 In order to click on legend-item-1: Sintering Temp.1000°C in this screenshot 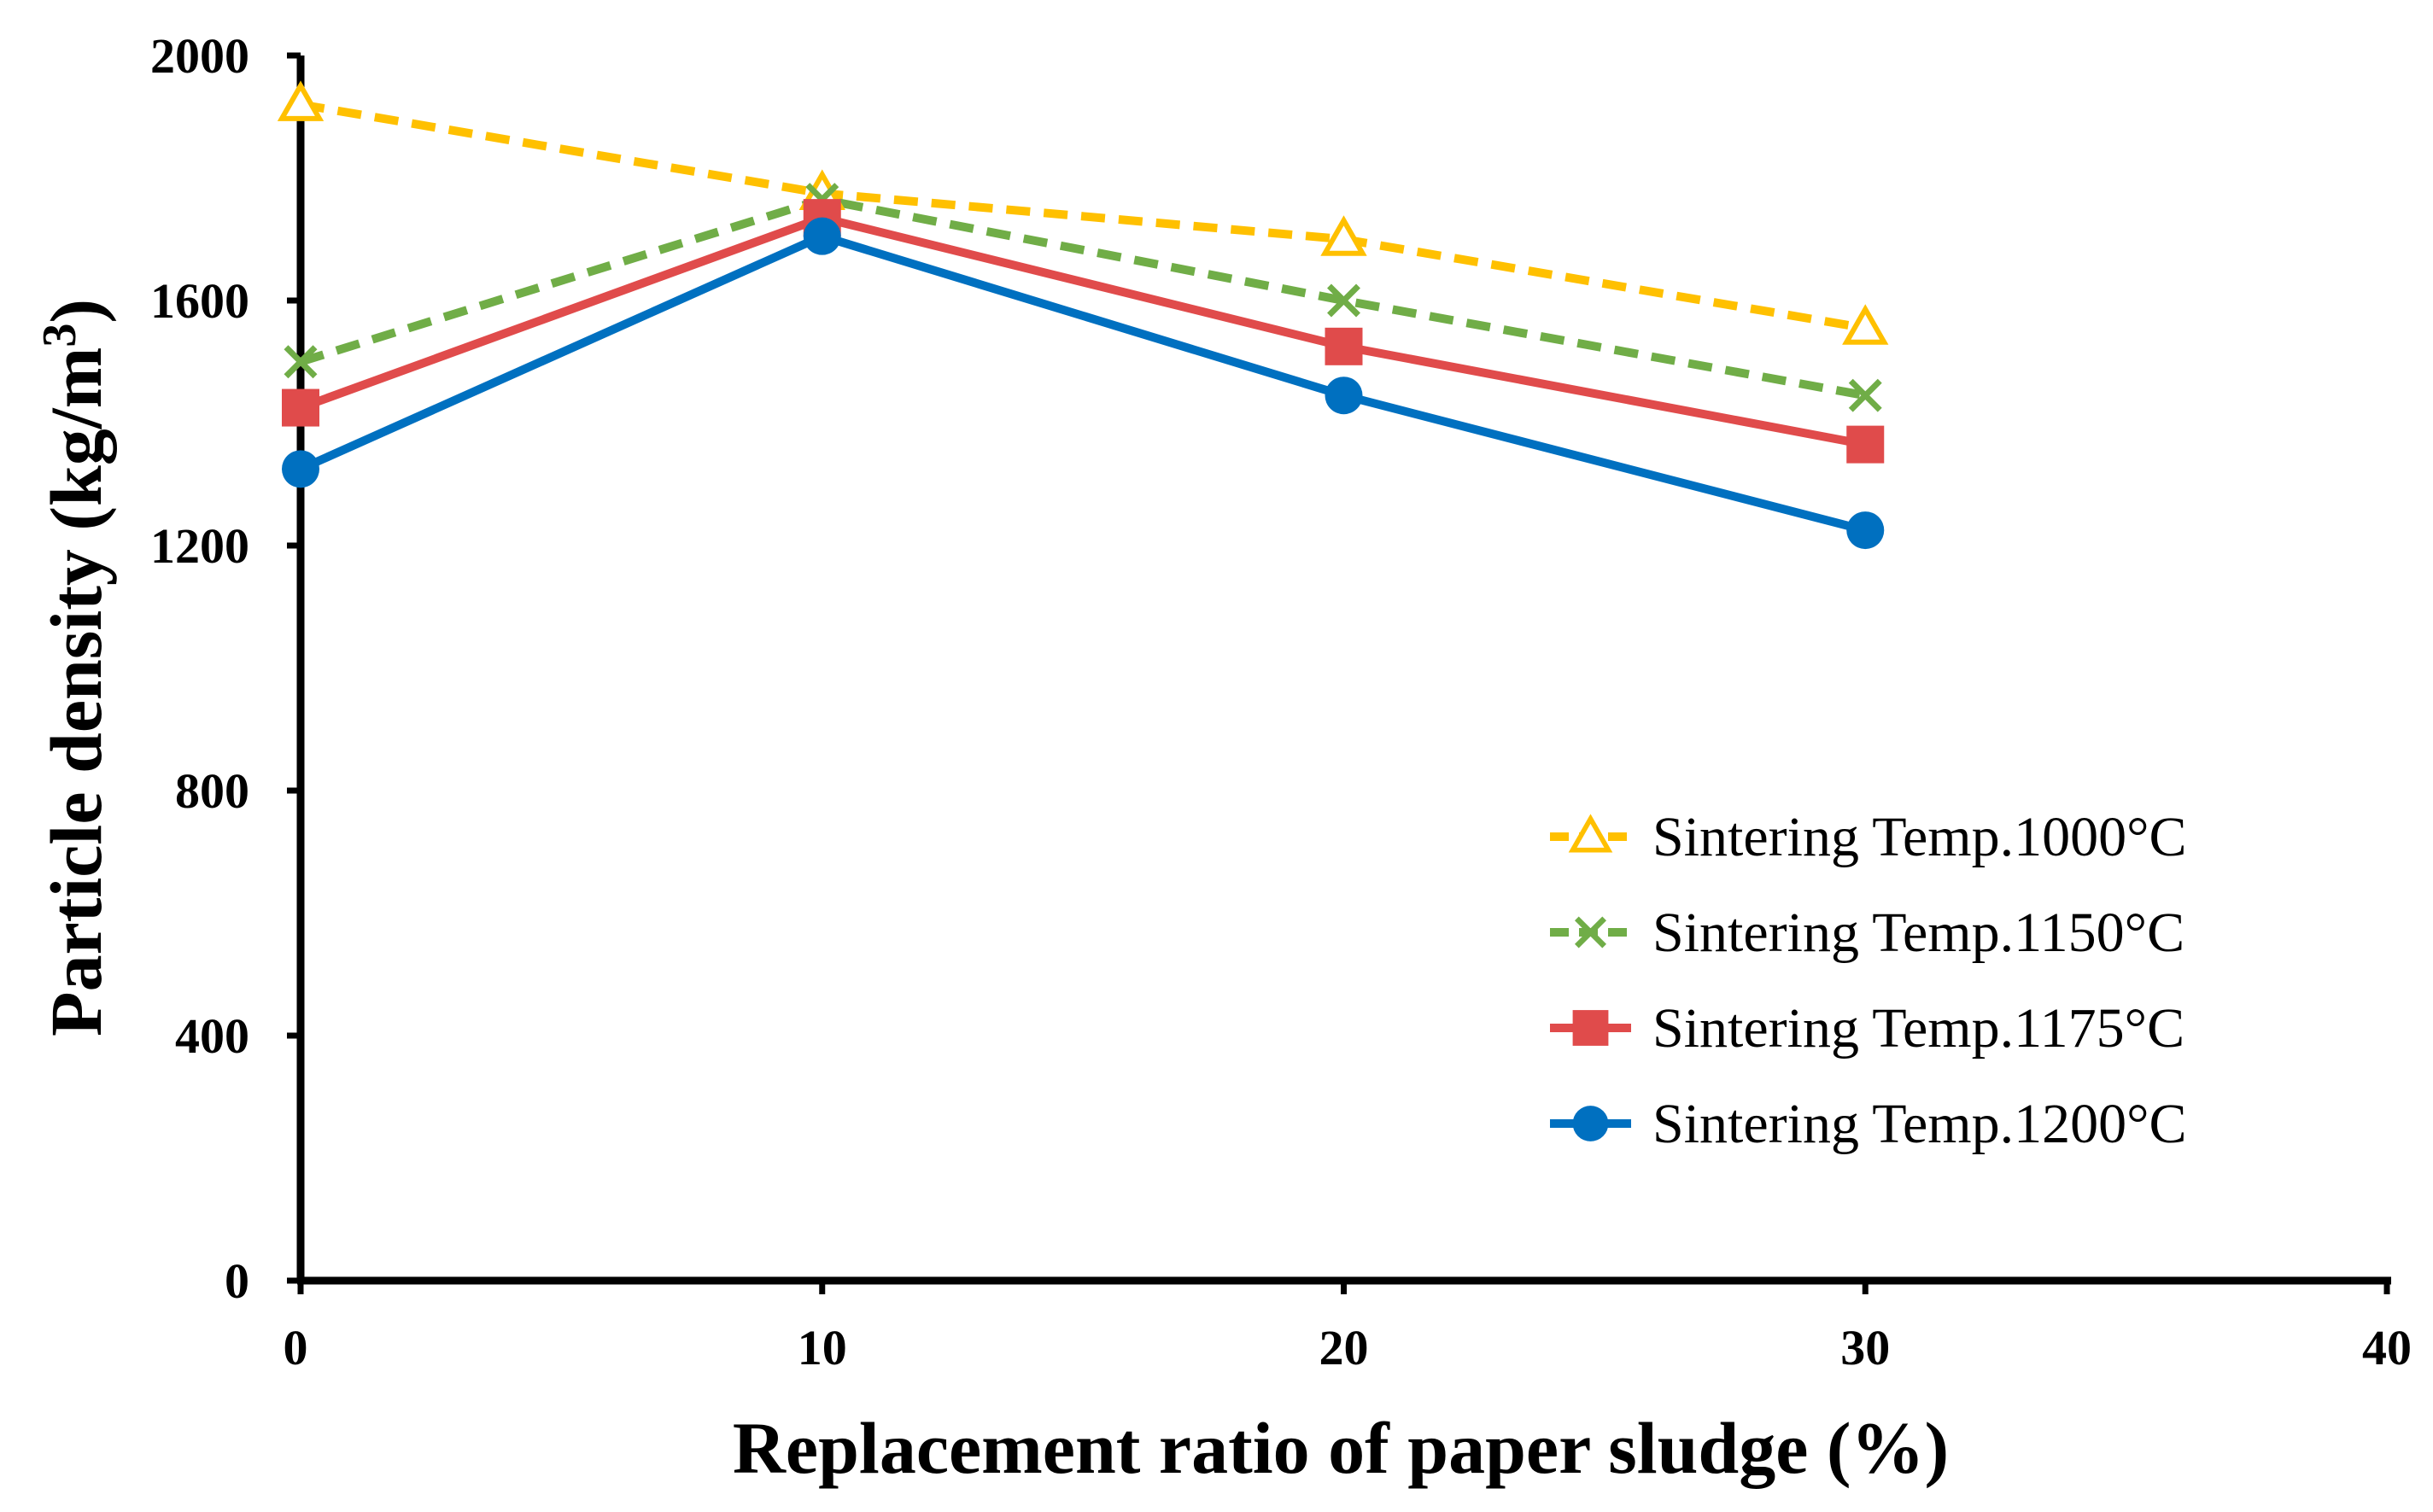, I will do `click(1869, 837)`.